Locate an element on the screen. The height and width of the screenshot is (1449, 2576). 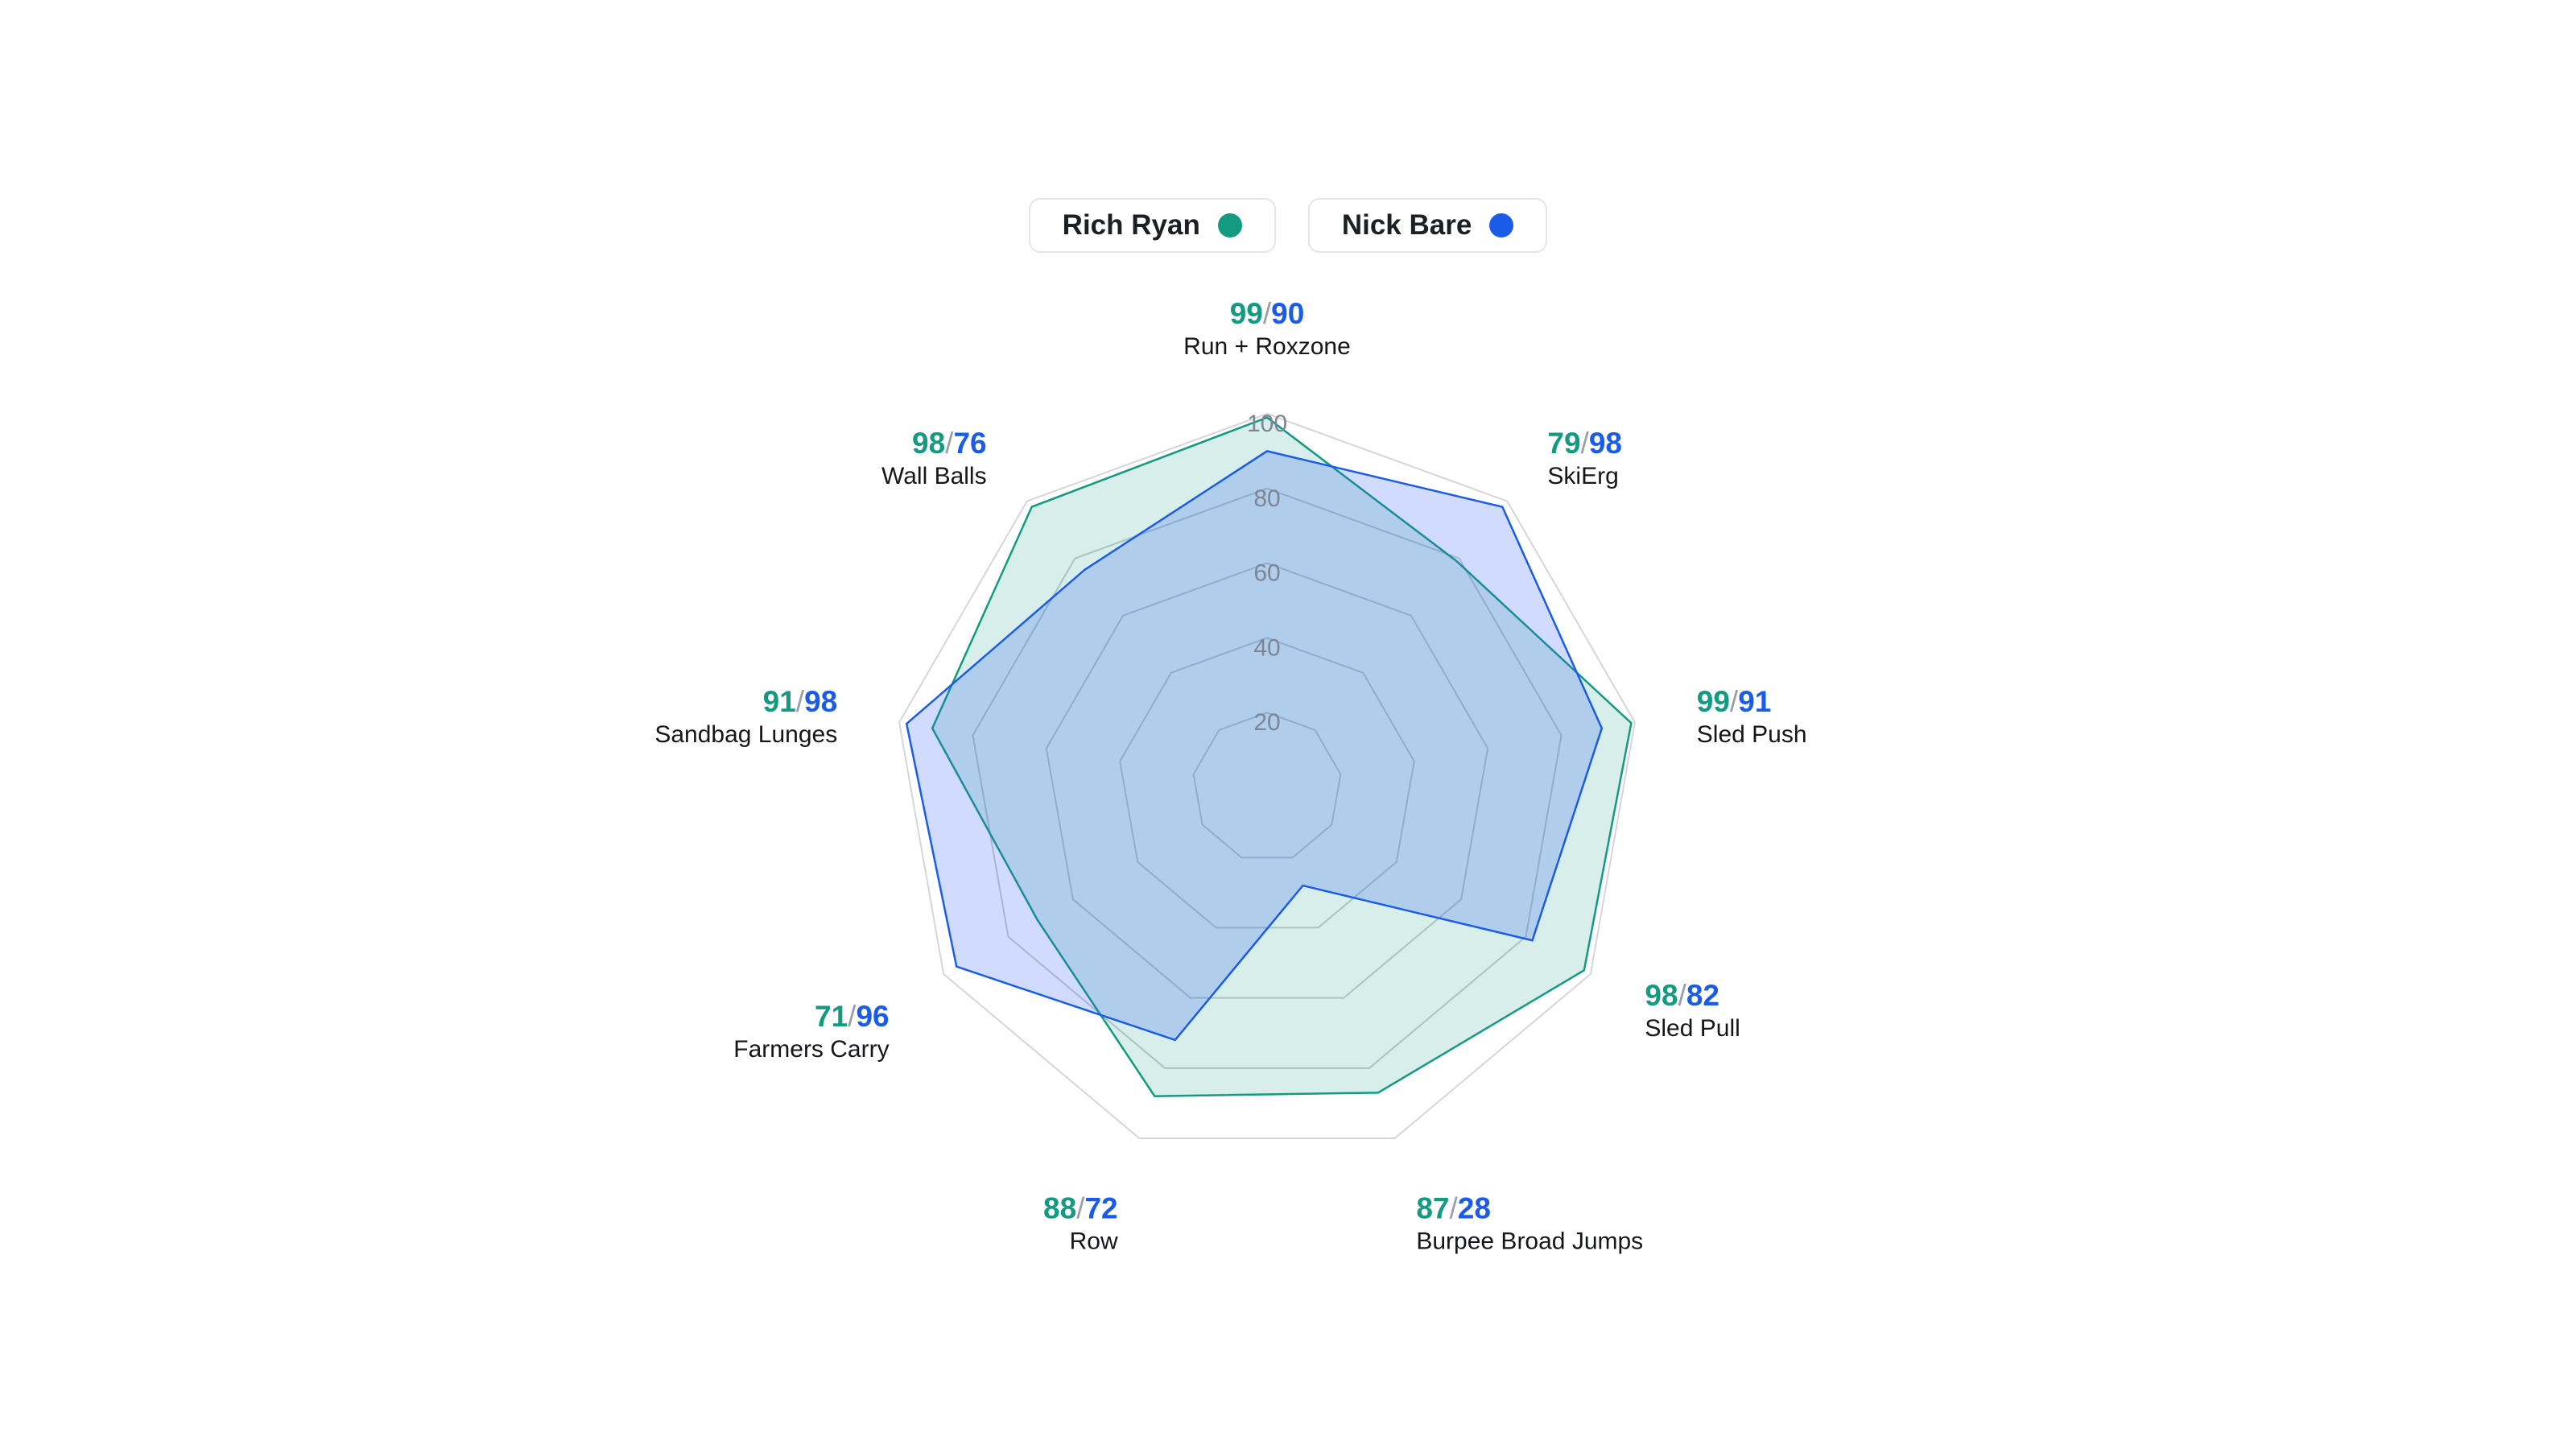
category-label-farmers-carry: Farmers Carry is located at coordinates (811, 1049).